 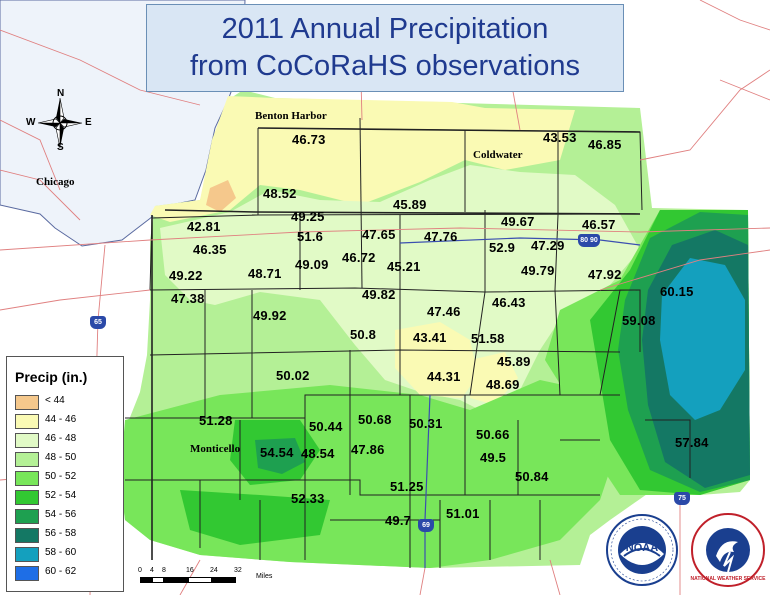 What do you see at coordinates (444, 376) in the screenshot?
I see `observation-value: 44.31` at bounding box center [444, 376].